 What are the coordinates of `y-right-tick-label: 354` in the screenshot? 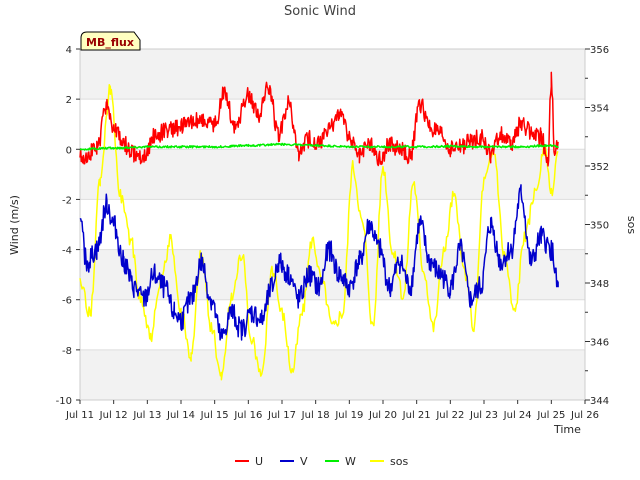 It's located at (599, 109).